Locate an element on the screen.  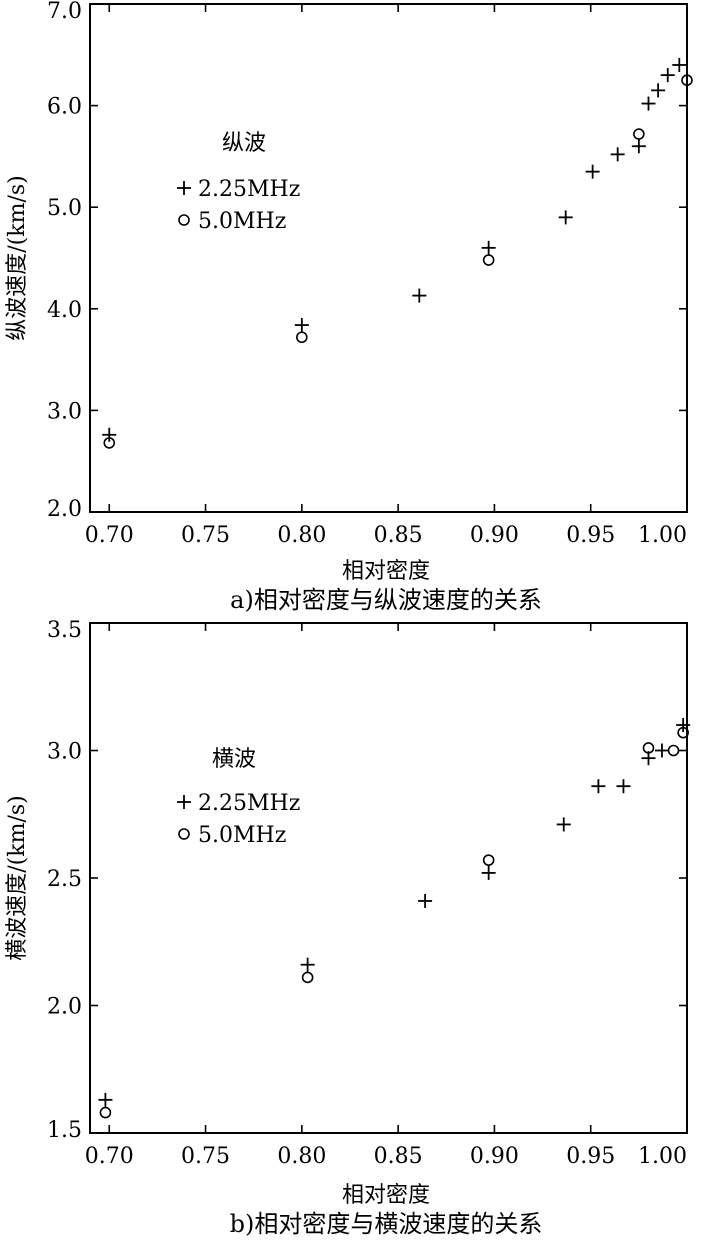
y-tick-labels: 2.0 3.0 4.0 5.0 6.0 7.0 is located at coordinates (64, 261).